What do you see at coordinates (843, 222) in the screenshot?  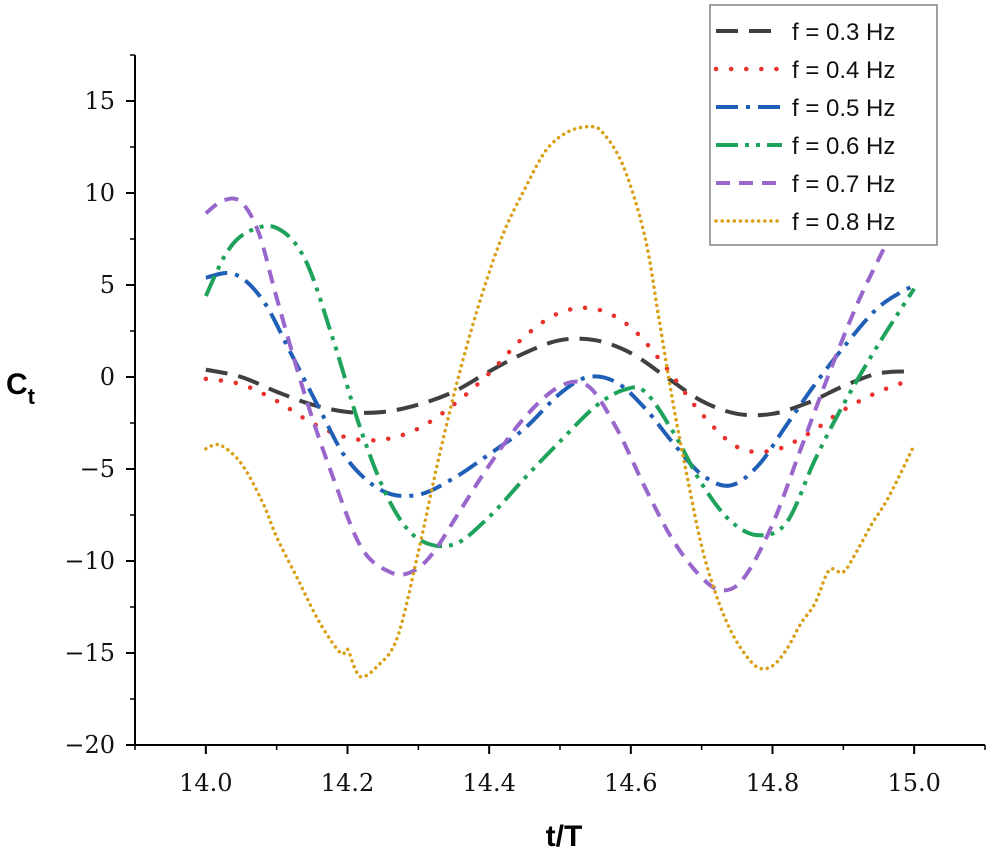 I see `legend-label: f = 0.8 Hz` at bounding box center [843, 222].